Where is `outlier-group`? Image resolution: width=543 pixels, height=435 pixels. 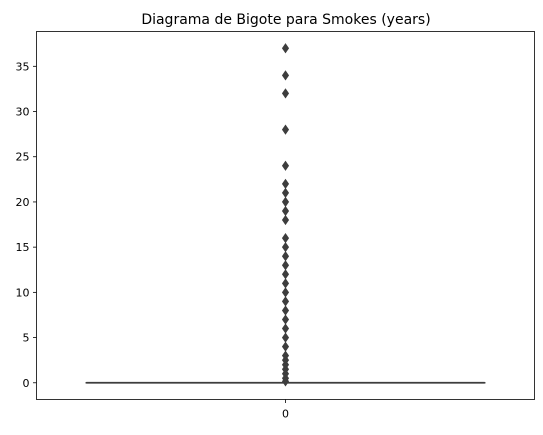 outlier-group is located at coordinates (285, 215).